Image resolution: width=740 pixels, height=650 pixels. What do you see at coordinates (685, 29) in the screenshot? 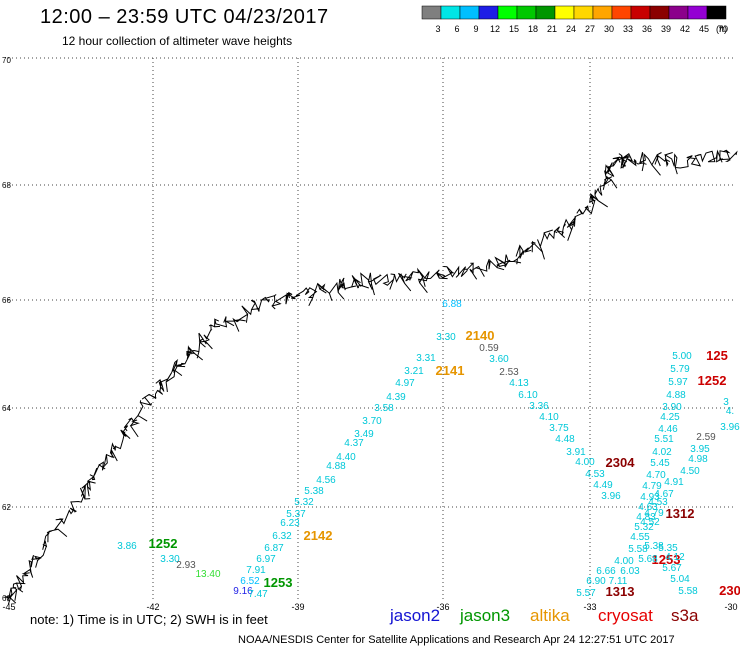
I see `legend-label: 42` at bounding box center [685, 29].